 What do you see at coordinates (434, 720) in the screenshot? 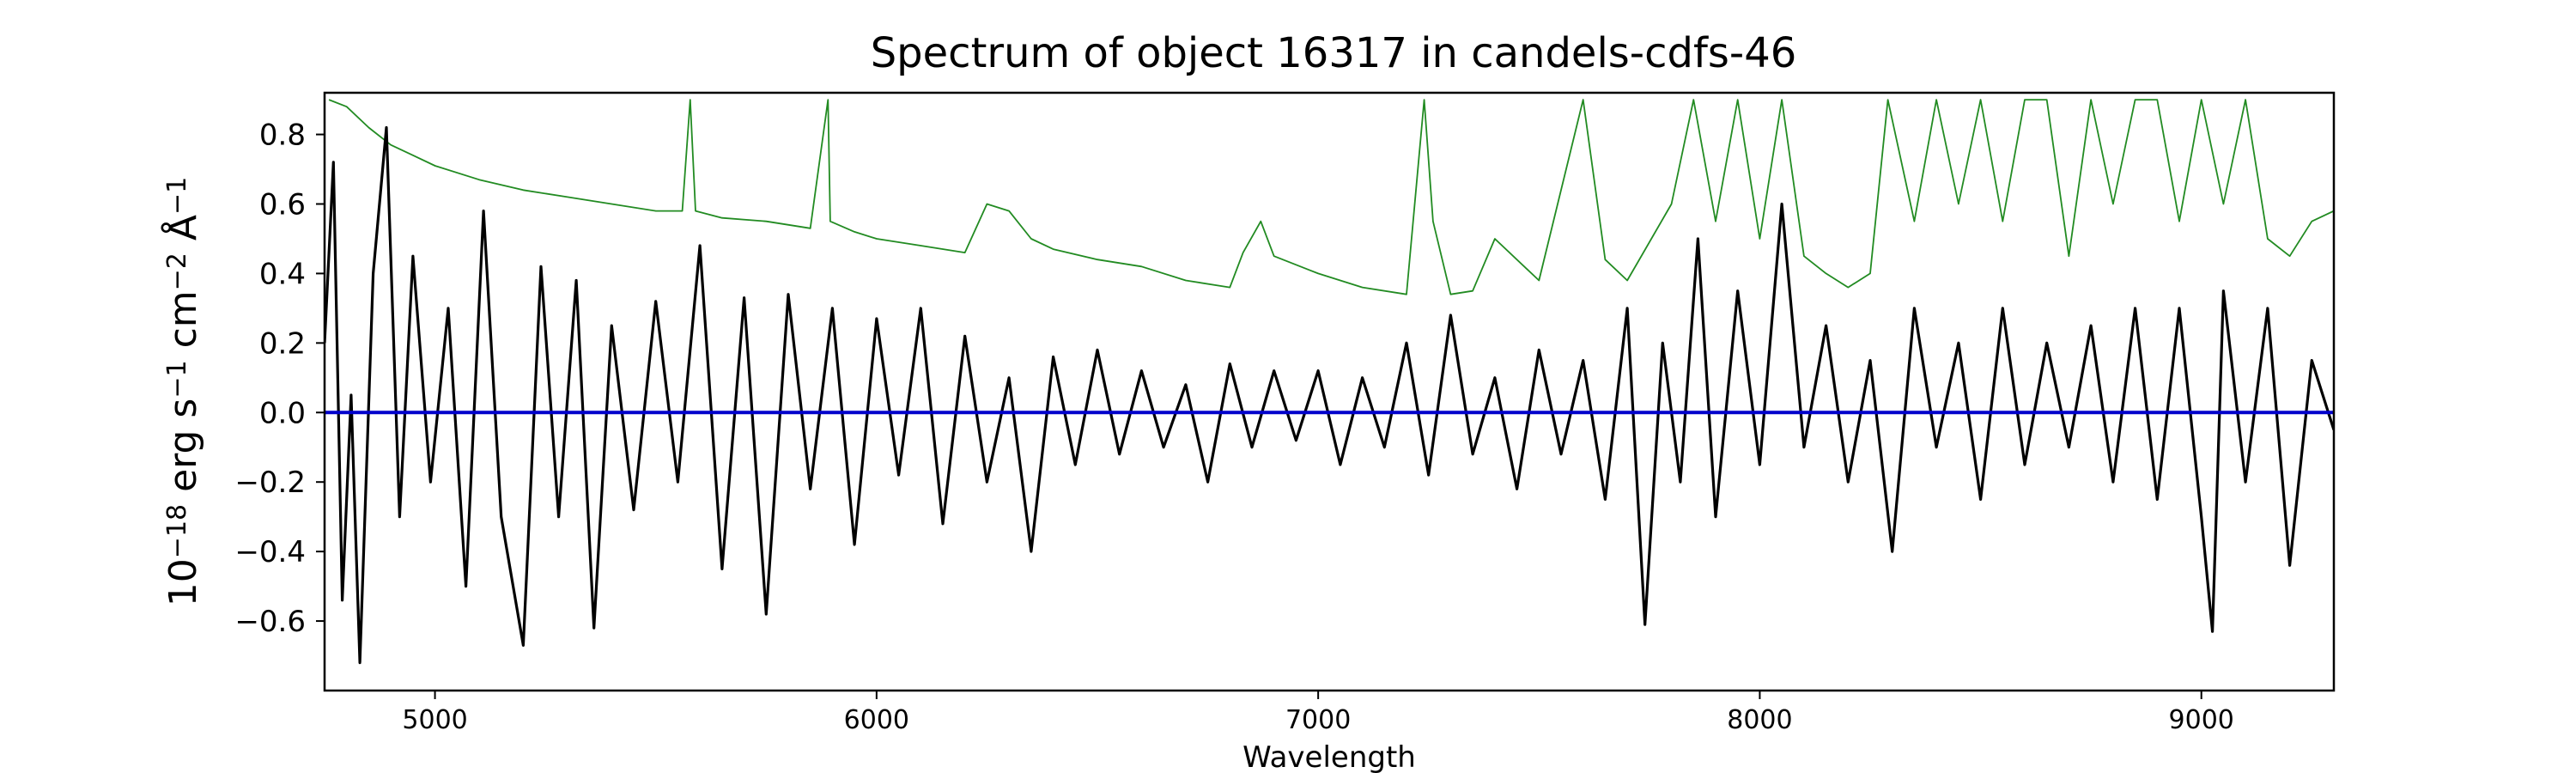
I see `x-tick-label: 5000` at bounding box center [434, 720].